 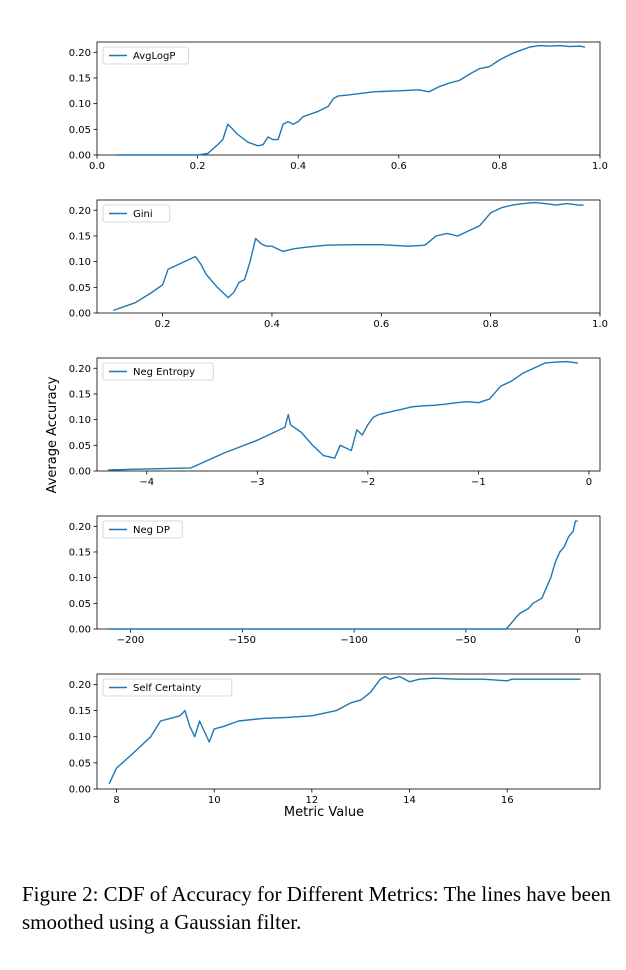 What do you see at coordinates (409, 800) in the screenshot?
I see `x-tick-label: 14` at bounding box center [409, 800].